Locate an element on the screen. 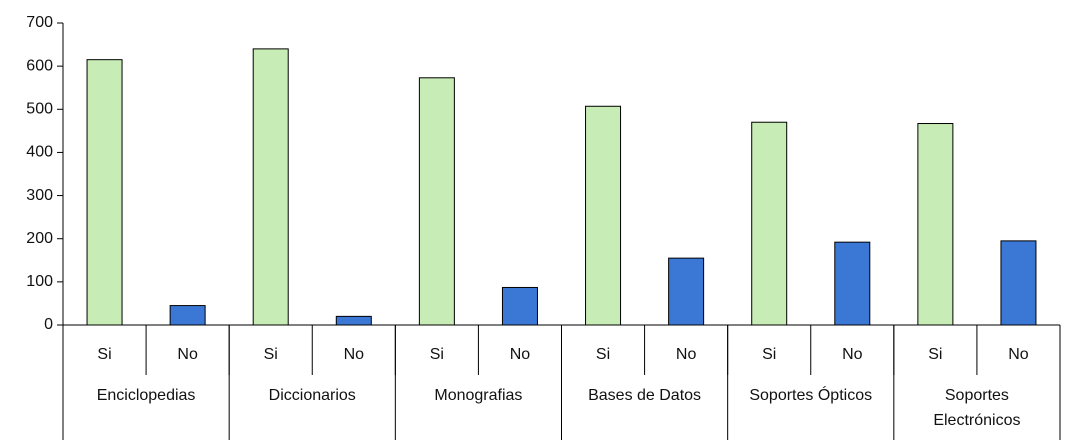  group-label: Enciclopedias is located at coordinates (146, 395).